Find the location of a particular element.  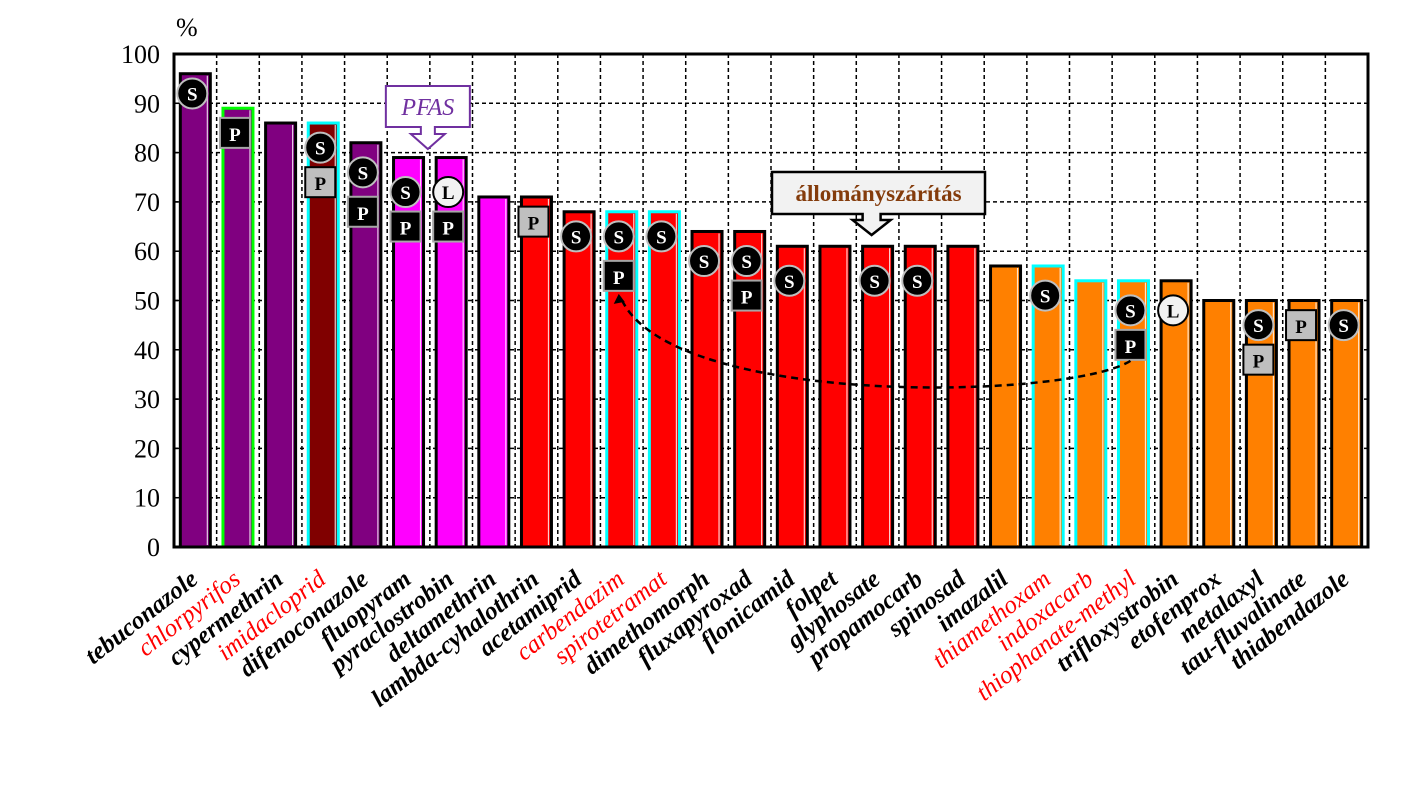

y-tick-label: 40 is located at coordinates (147, 350).